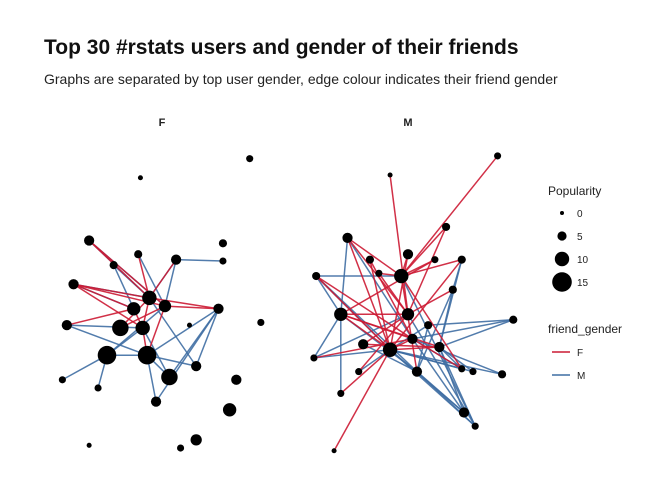 This screenshot has height=480, width=672. What do you see at coordinates (581, 376) in the screenshot?
I see `gender-key-label: M` at bounding box center [581, 376].